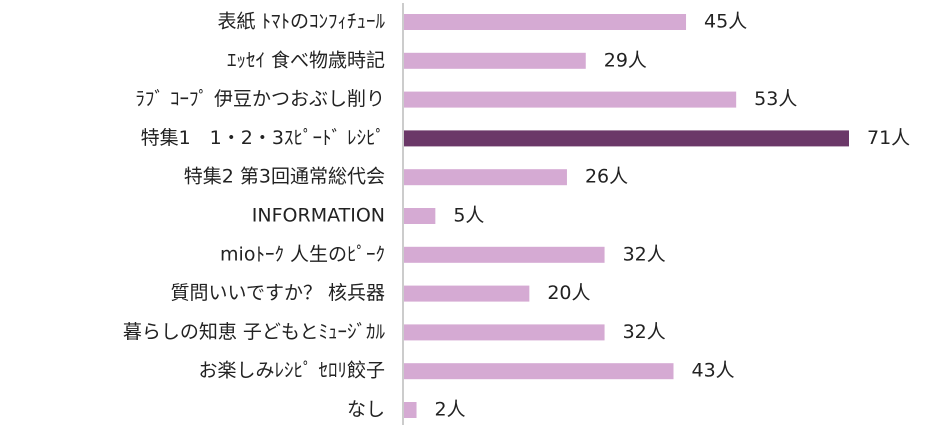  What do you see at coordinates (450, 410) in the screenshot?
I see `value-label: 2人` at bounding box center [450, 410].